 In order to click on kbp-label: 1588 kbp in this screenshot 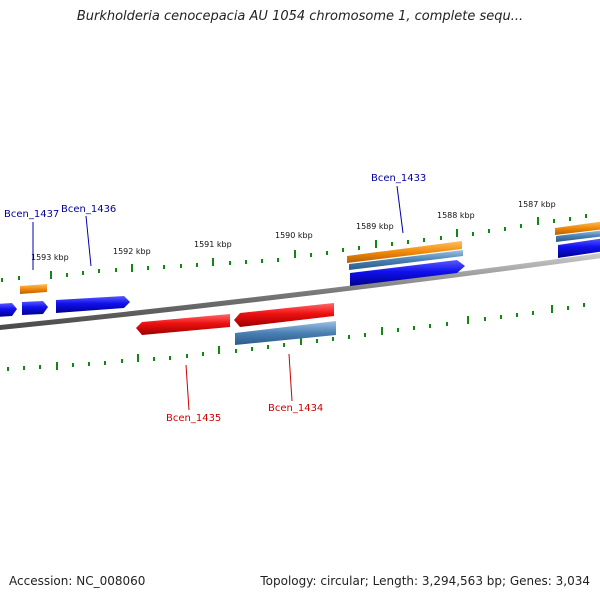, I will do `click(456, 215)`.